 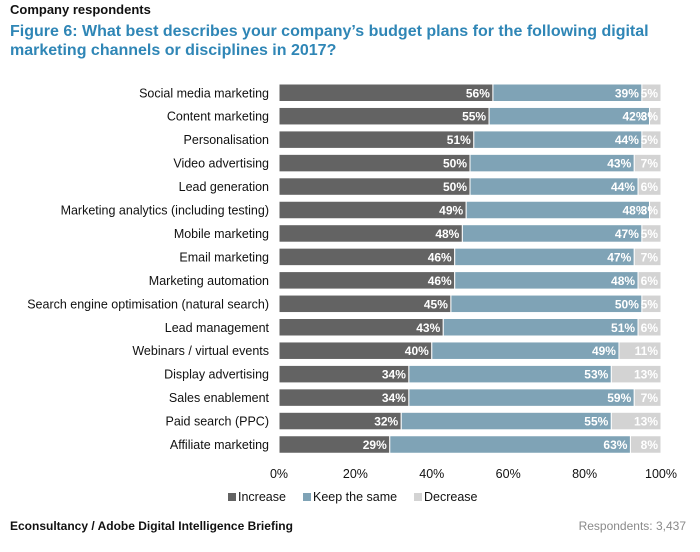 What do you see at coordinates (204, 93) in the screenshot?
I see `category-label: Social media marketing` at bounding box center [204, 93].